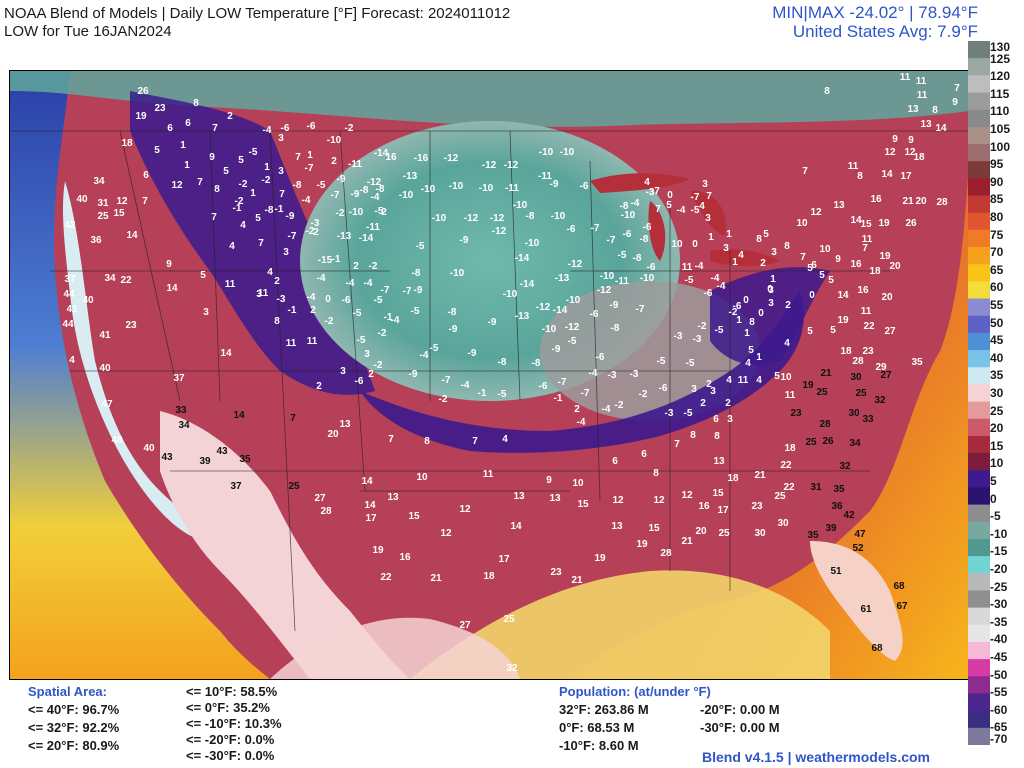 The height and width of the screenshot is (768, 1024). Describe the element at coordinates (70, 279) in the screenshot. I see `temperature-label: 37` at that location.